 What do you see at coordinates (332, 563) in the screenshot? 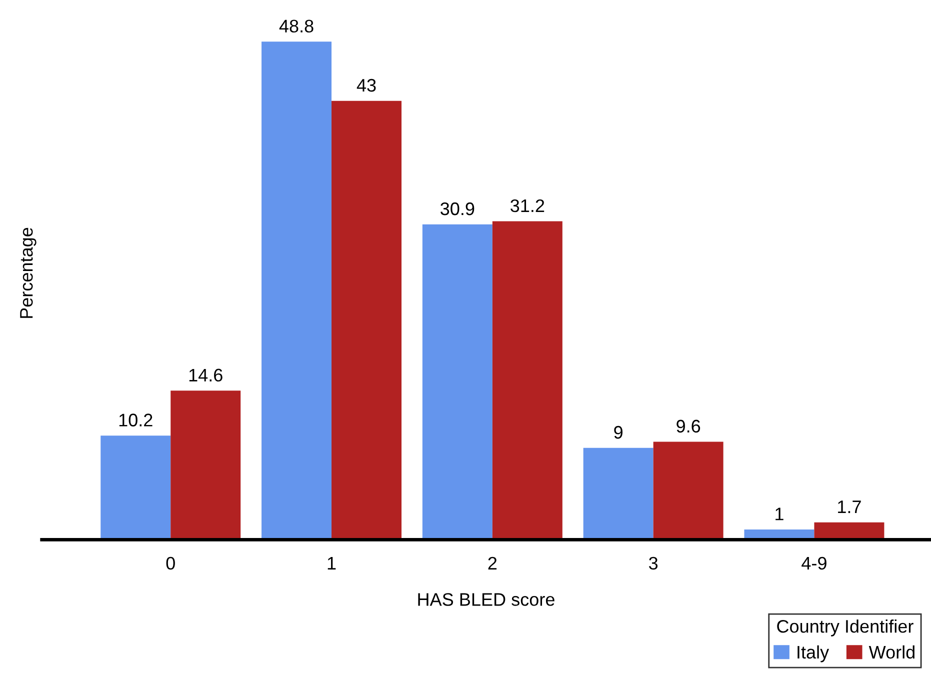
I see `x-tick-label: 1` at bounding box center [332, 563].